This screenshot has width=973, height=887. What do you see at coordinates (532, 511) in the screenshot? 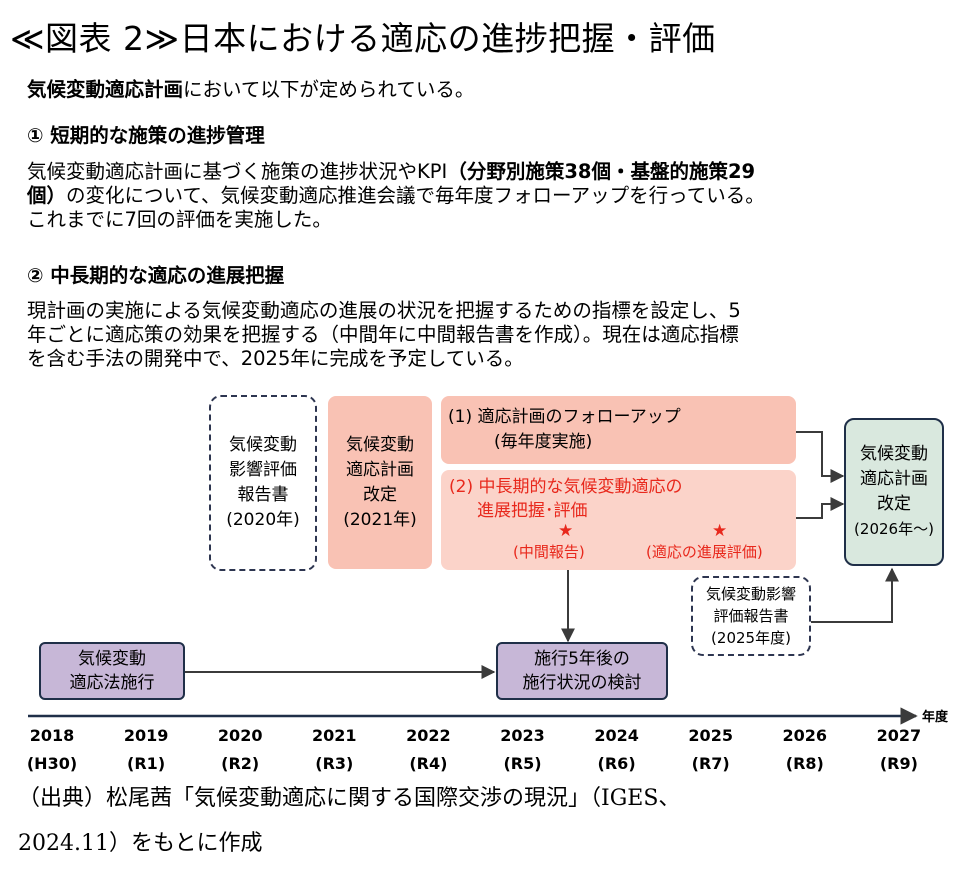
I see `midlong-line2: 進展把握･評価` at bounding box center [532, 511].